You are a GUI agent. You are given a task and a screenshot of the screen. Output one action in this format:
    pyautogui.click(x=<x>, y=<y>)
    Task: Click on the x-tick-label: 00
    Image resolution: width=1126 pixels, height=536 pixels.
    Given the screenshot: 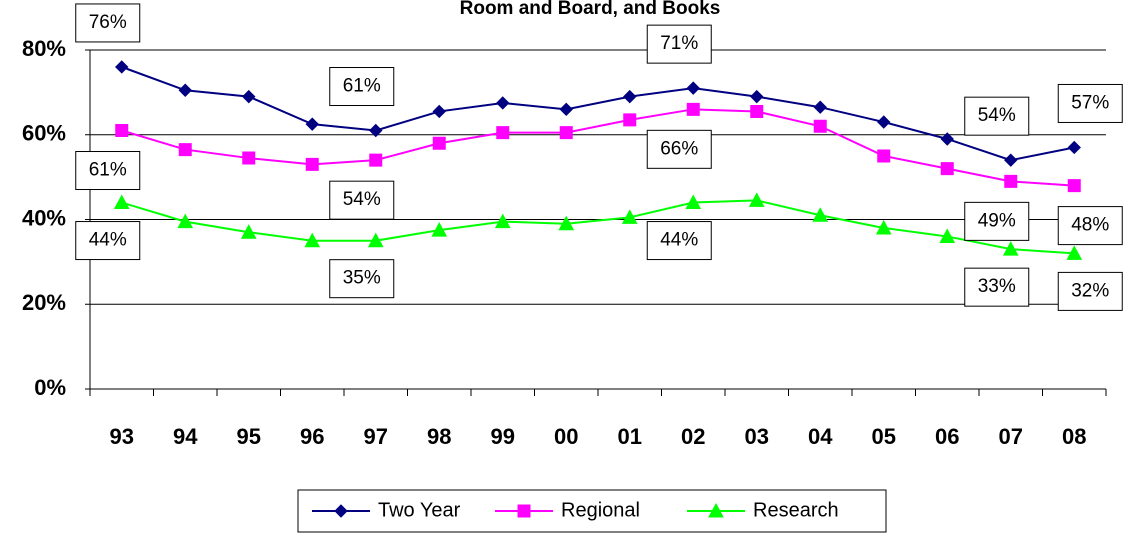 What is the action you would take?
    pyautogui.click(x=566, y=436)
    